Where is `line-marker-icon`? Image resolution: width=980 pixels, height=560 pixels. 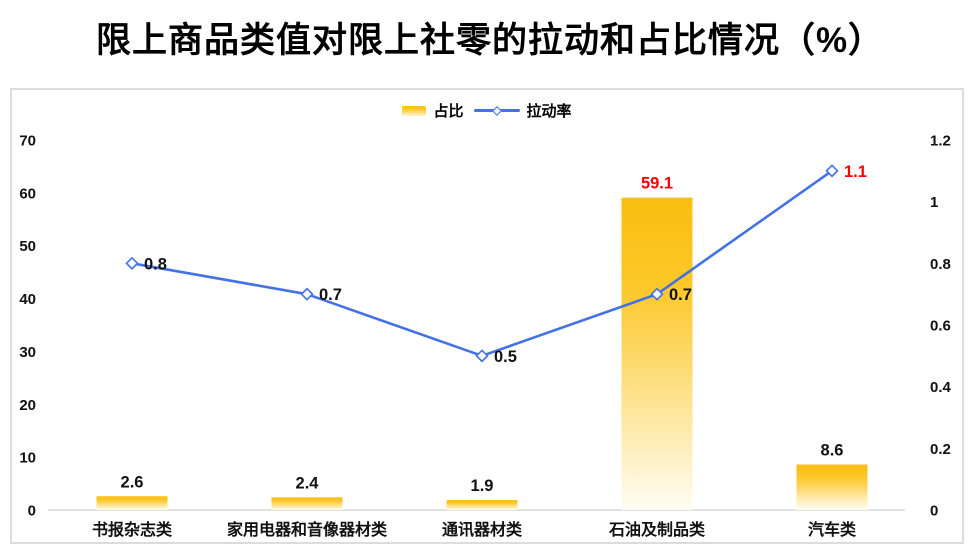 line-marker-icon is located at coordinates (496, 110).